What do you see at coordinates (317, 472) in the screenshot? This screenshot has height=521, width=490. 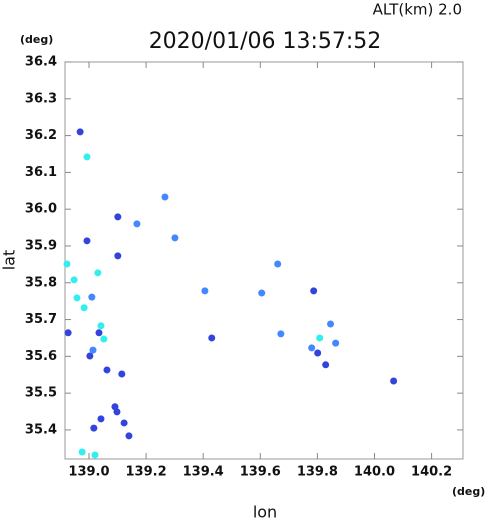 I see `x-tick-label: 139.8` at bounding box center [317, 472].